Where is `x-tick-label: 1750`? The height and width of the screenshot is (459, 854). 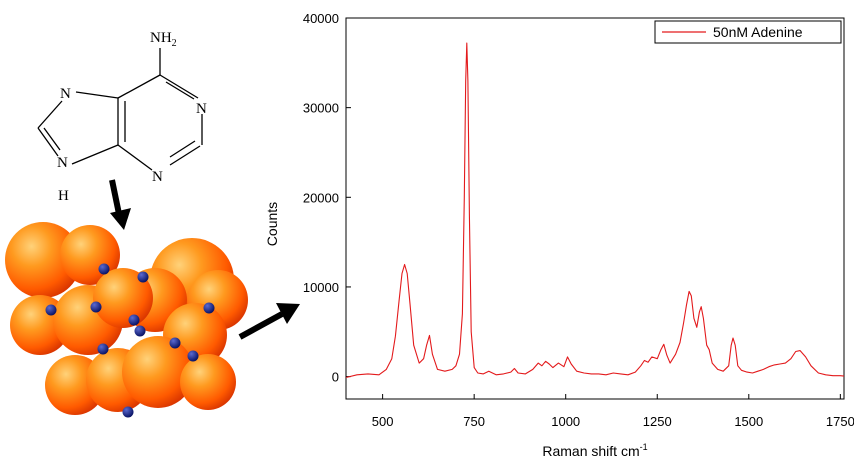
x-tick-label: 1750 is located at coordinates (840, 421).